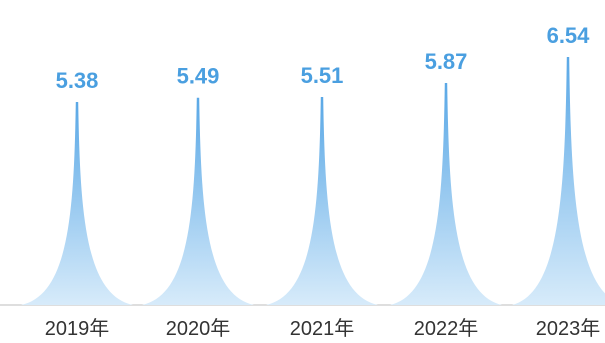  What do you see at coordinates (322, 75) in the screenshot?
I see `data-label: 5.51` at bounding box center [322, 75].